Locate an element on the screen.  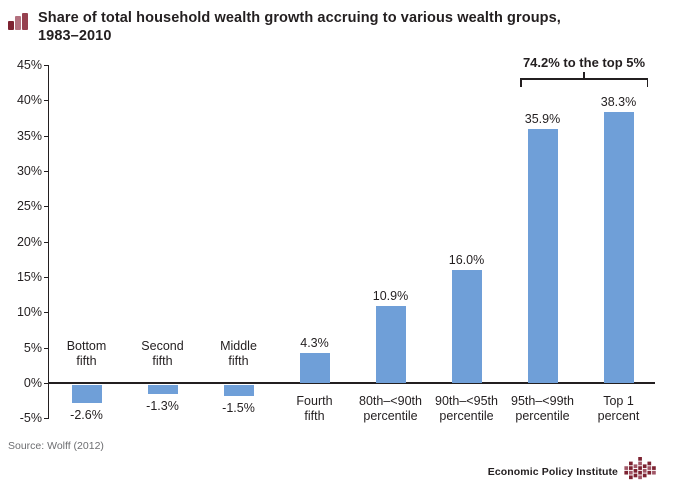
annotation-top5-label: 74.2% to the top 5% is located at coordinates (584, 62).